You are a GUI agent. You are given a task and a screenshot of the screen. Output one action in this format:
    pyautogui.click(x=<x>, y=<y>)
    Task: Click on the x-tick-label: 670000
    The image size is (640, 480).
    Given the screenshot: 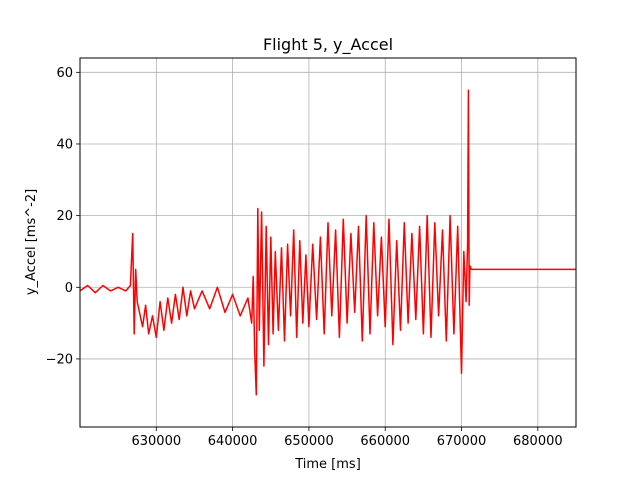 What is the action you would take?
    pyautogui.click(x=462, y=441)
    